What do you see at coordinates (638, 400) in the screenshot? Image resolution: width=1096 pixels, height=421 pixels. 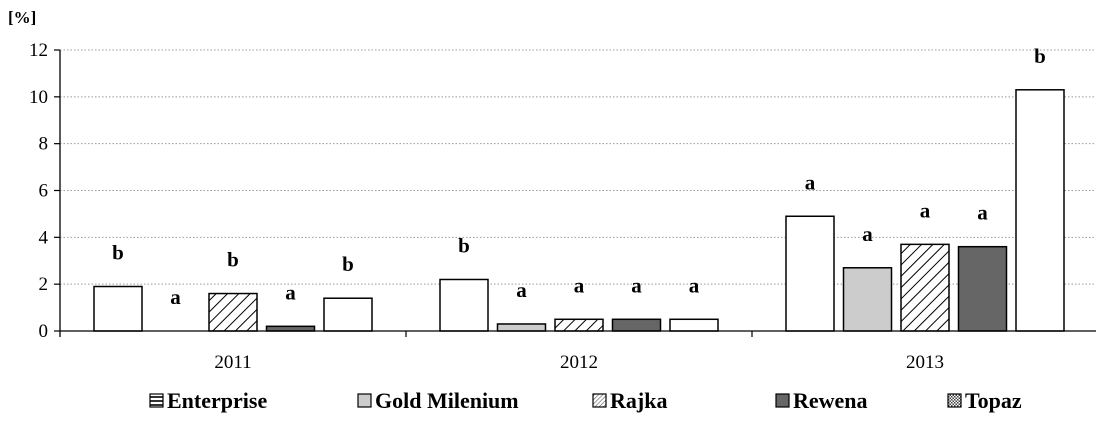 I see `legend-label: Rajka` at bounding box center [638, 400].